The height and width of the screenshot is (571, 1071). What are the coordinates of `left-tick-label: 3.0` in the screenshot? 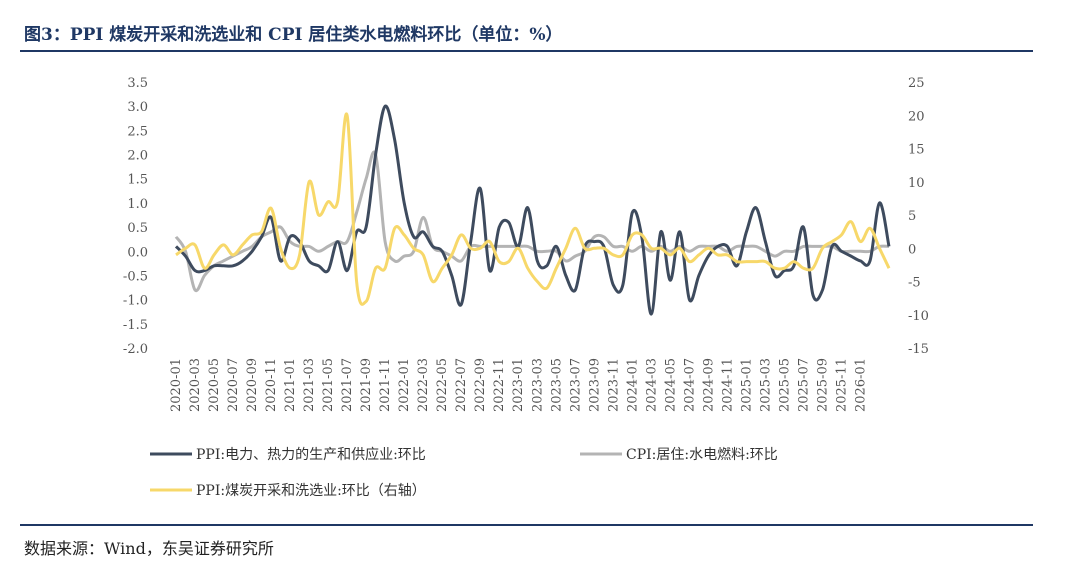 It's located at (137, 107).